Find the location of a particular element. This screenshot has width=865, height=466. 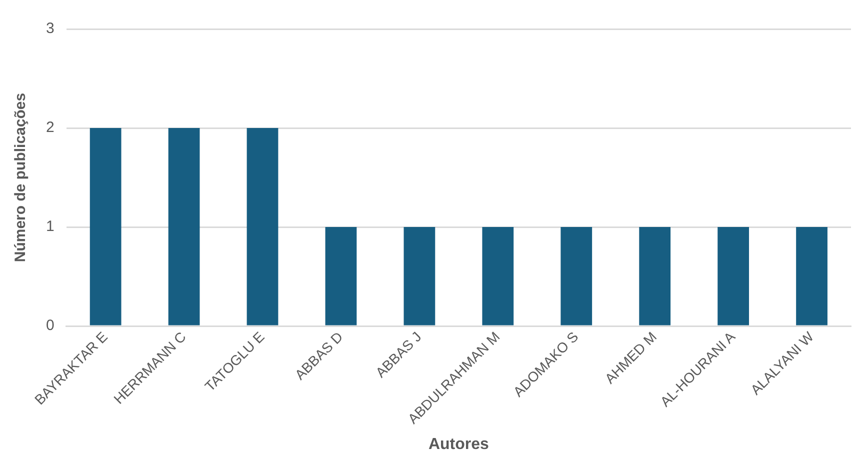

y-axis-title: Número de publicações is located at coordinates (21, 177).